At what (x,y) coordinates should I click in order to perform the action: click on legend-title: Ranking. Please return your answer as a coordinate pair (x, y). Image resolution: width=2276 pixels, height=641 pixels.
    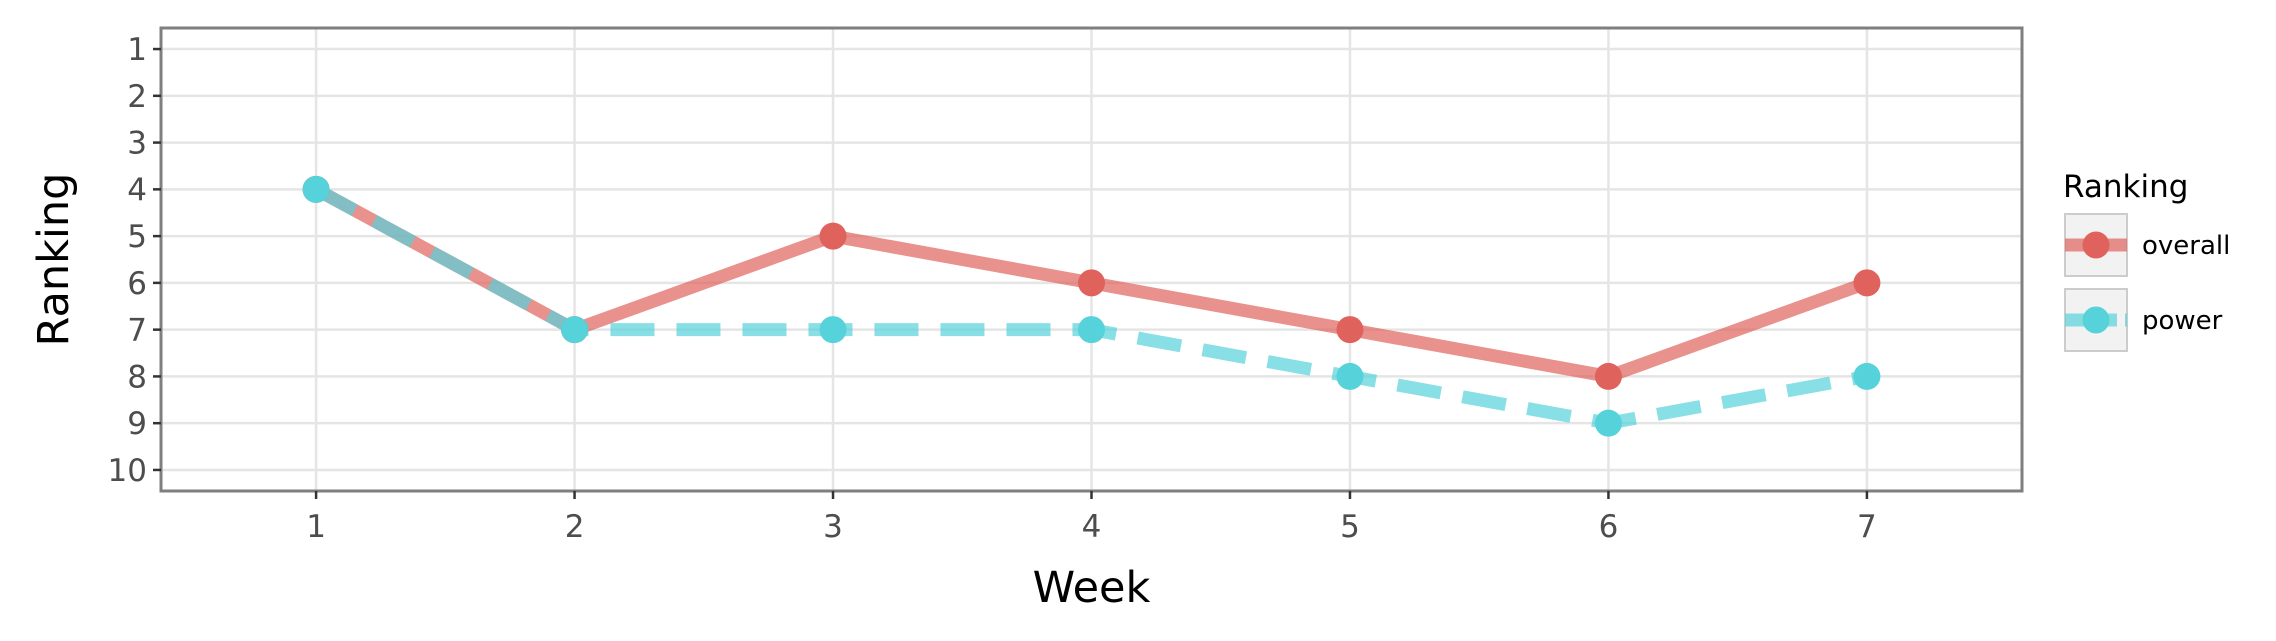
    Looking at the image, I should click on (2125, 187).